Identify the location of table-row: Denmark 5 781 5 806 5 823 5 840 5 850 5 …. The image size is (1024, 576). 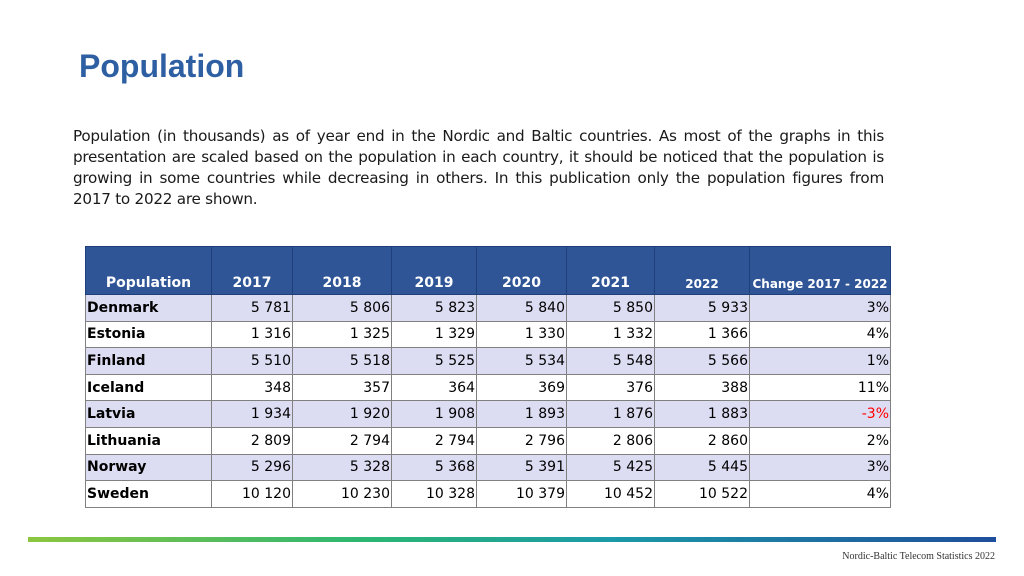
(488, 308).